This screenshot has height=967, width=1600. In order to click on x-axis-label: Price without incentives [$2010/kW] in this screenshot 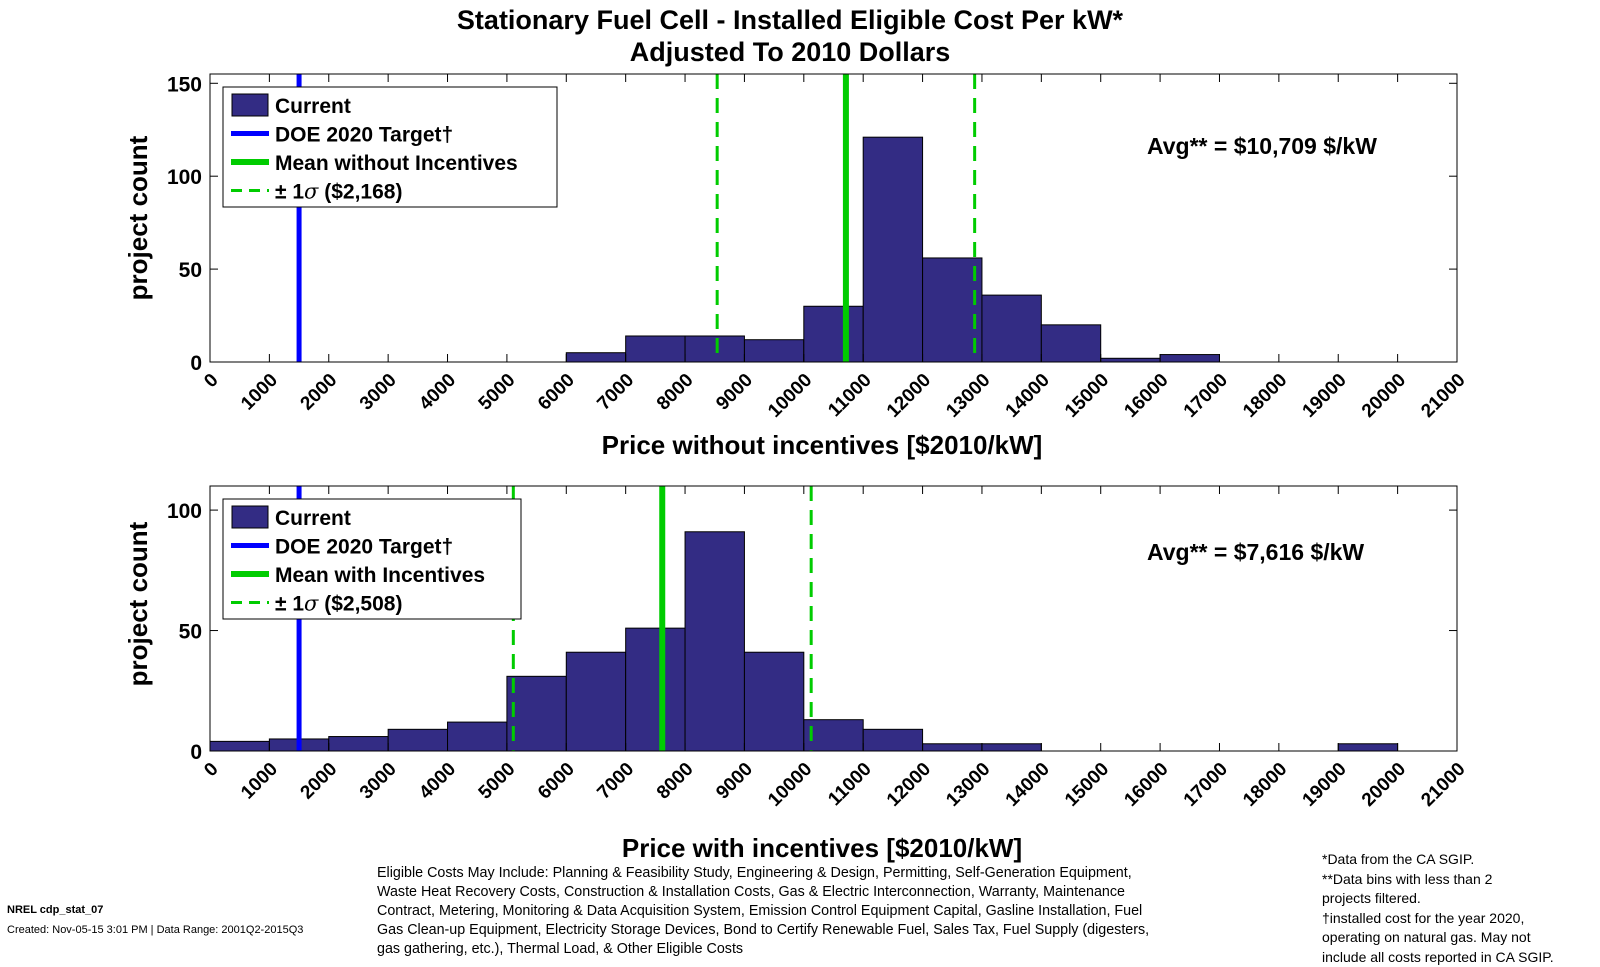, I will do `click(822, 445)`.